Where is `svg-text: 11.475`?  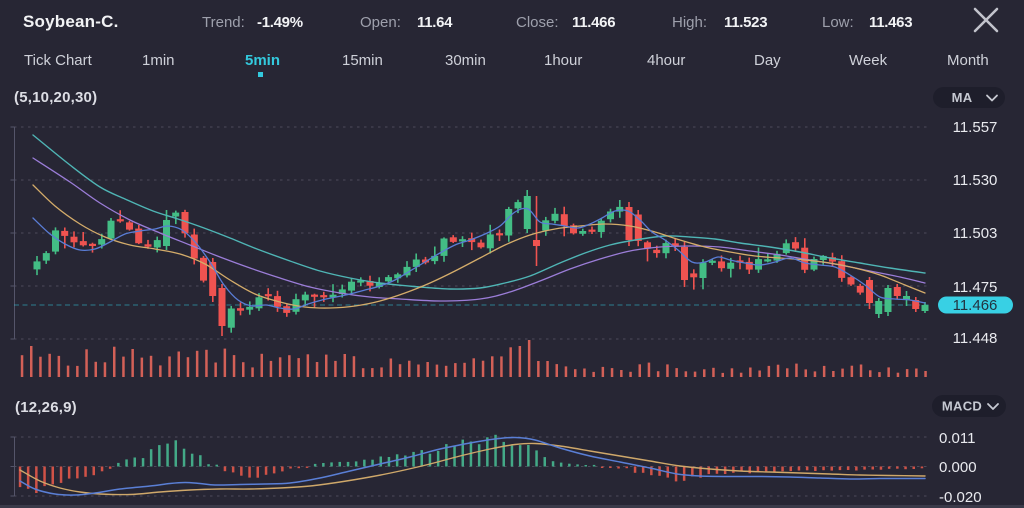 svg-text: 11.475 is located at coordinates (975, 287).